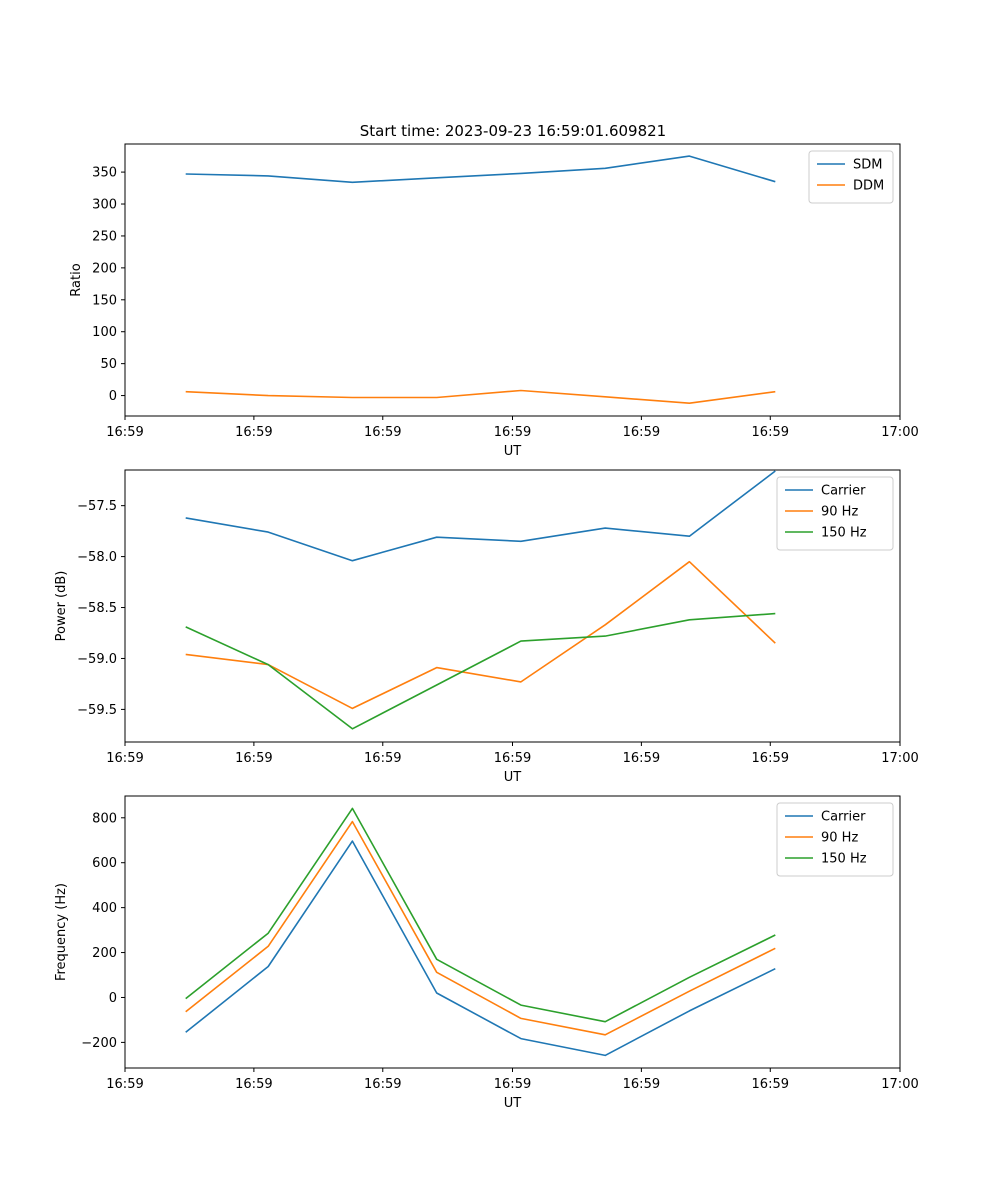 The height and width of the screenshot is (1200, 1000). What do you see at coordinates (97, 506) in the screenshot?
I see `y-tick-label: −57.5` at bounding box center [97, 506].